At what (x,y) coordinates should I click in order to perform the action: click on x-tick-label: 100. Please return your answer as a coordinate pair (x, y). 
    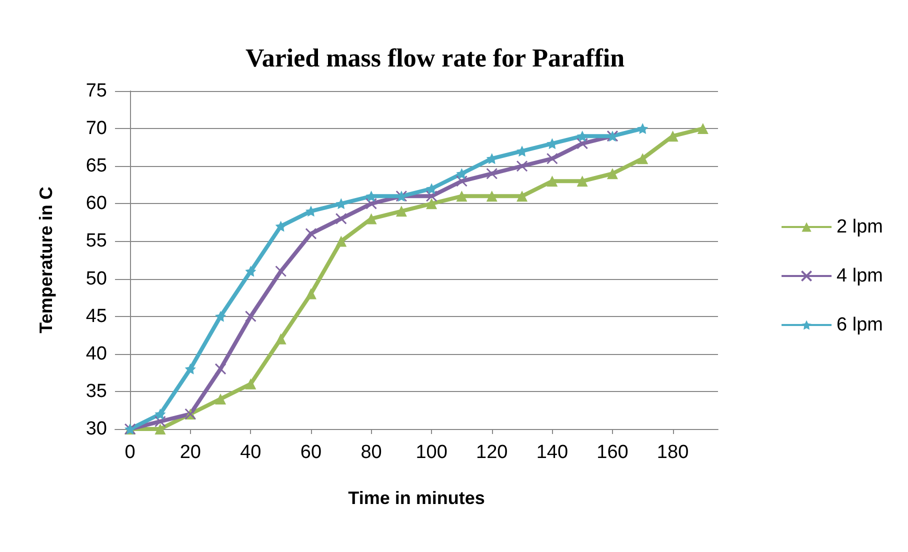
    Looking at the image, I should click on (432, 452).